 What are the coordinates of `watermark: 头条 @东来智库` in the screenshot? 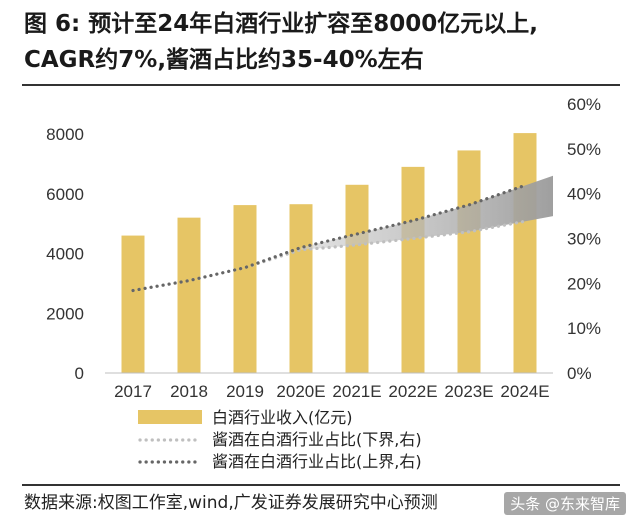 It's located at (565, 503).